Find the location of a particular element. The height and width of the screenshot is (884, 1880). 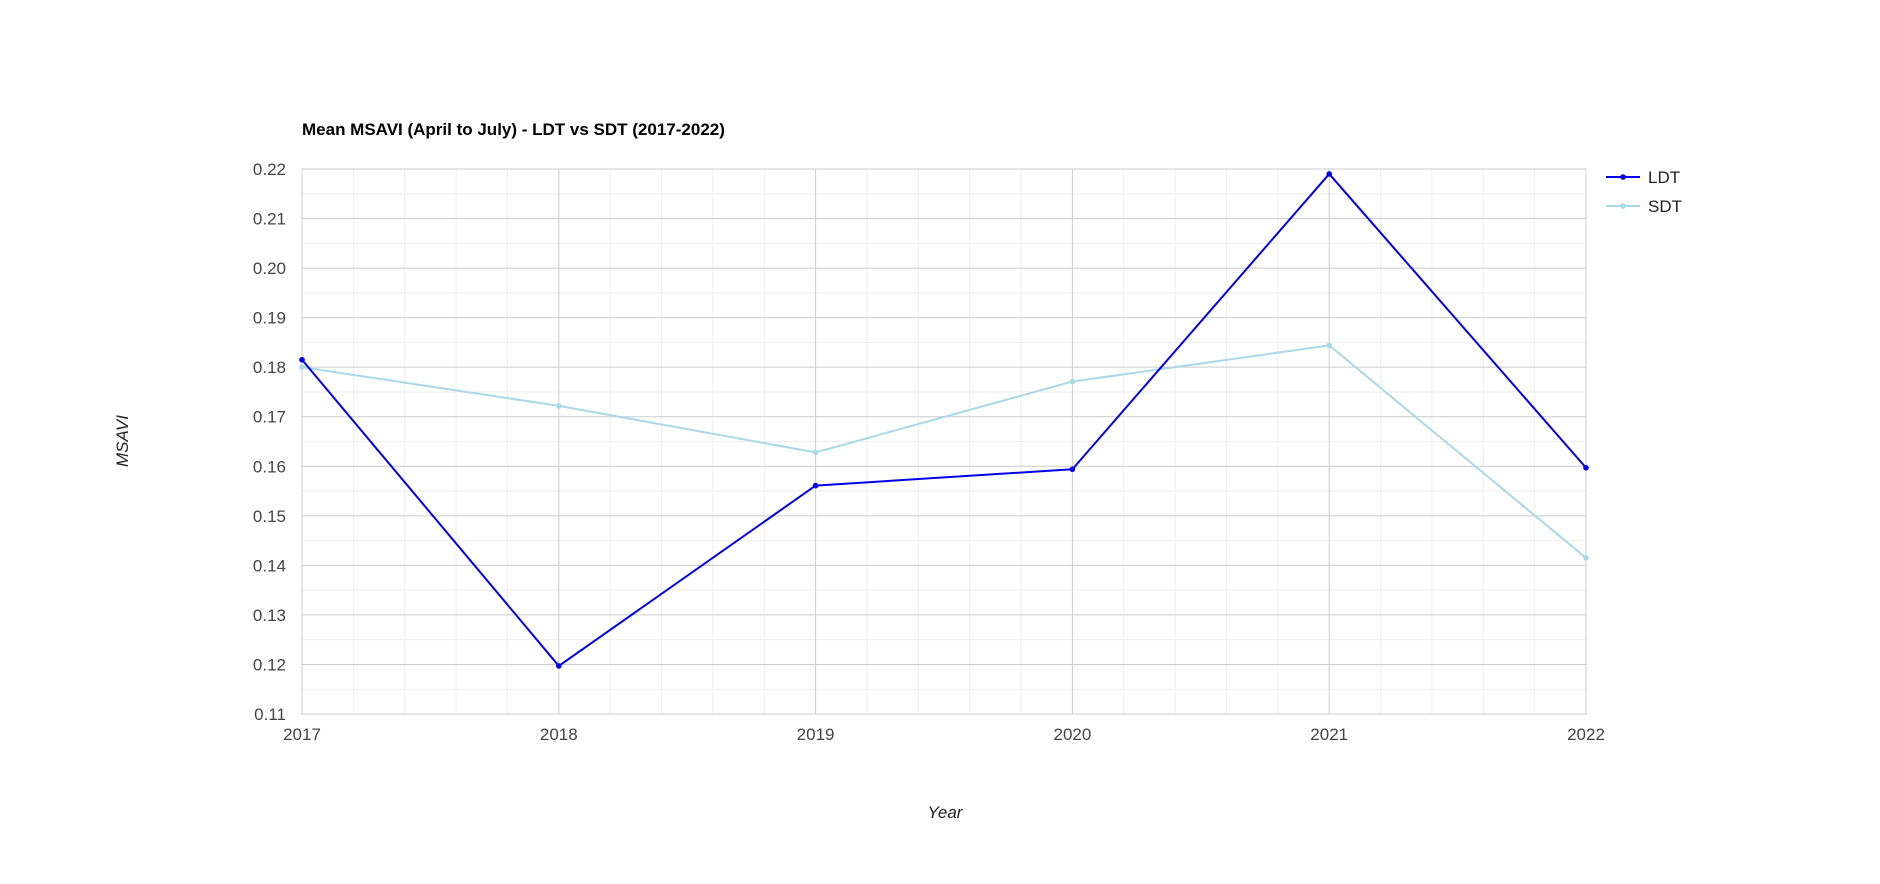

y-tick-label: 0.20 is located at coordinates (269, 268).